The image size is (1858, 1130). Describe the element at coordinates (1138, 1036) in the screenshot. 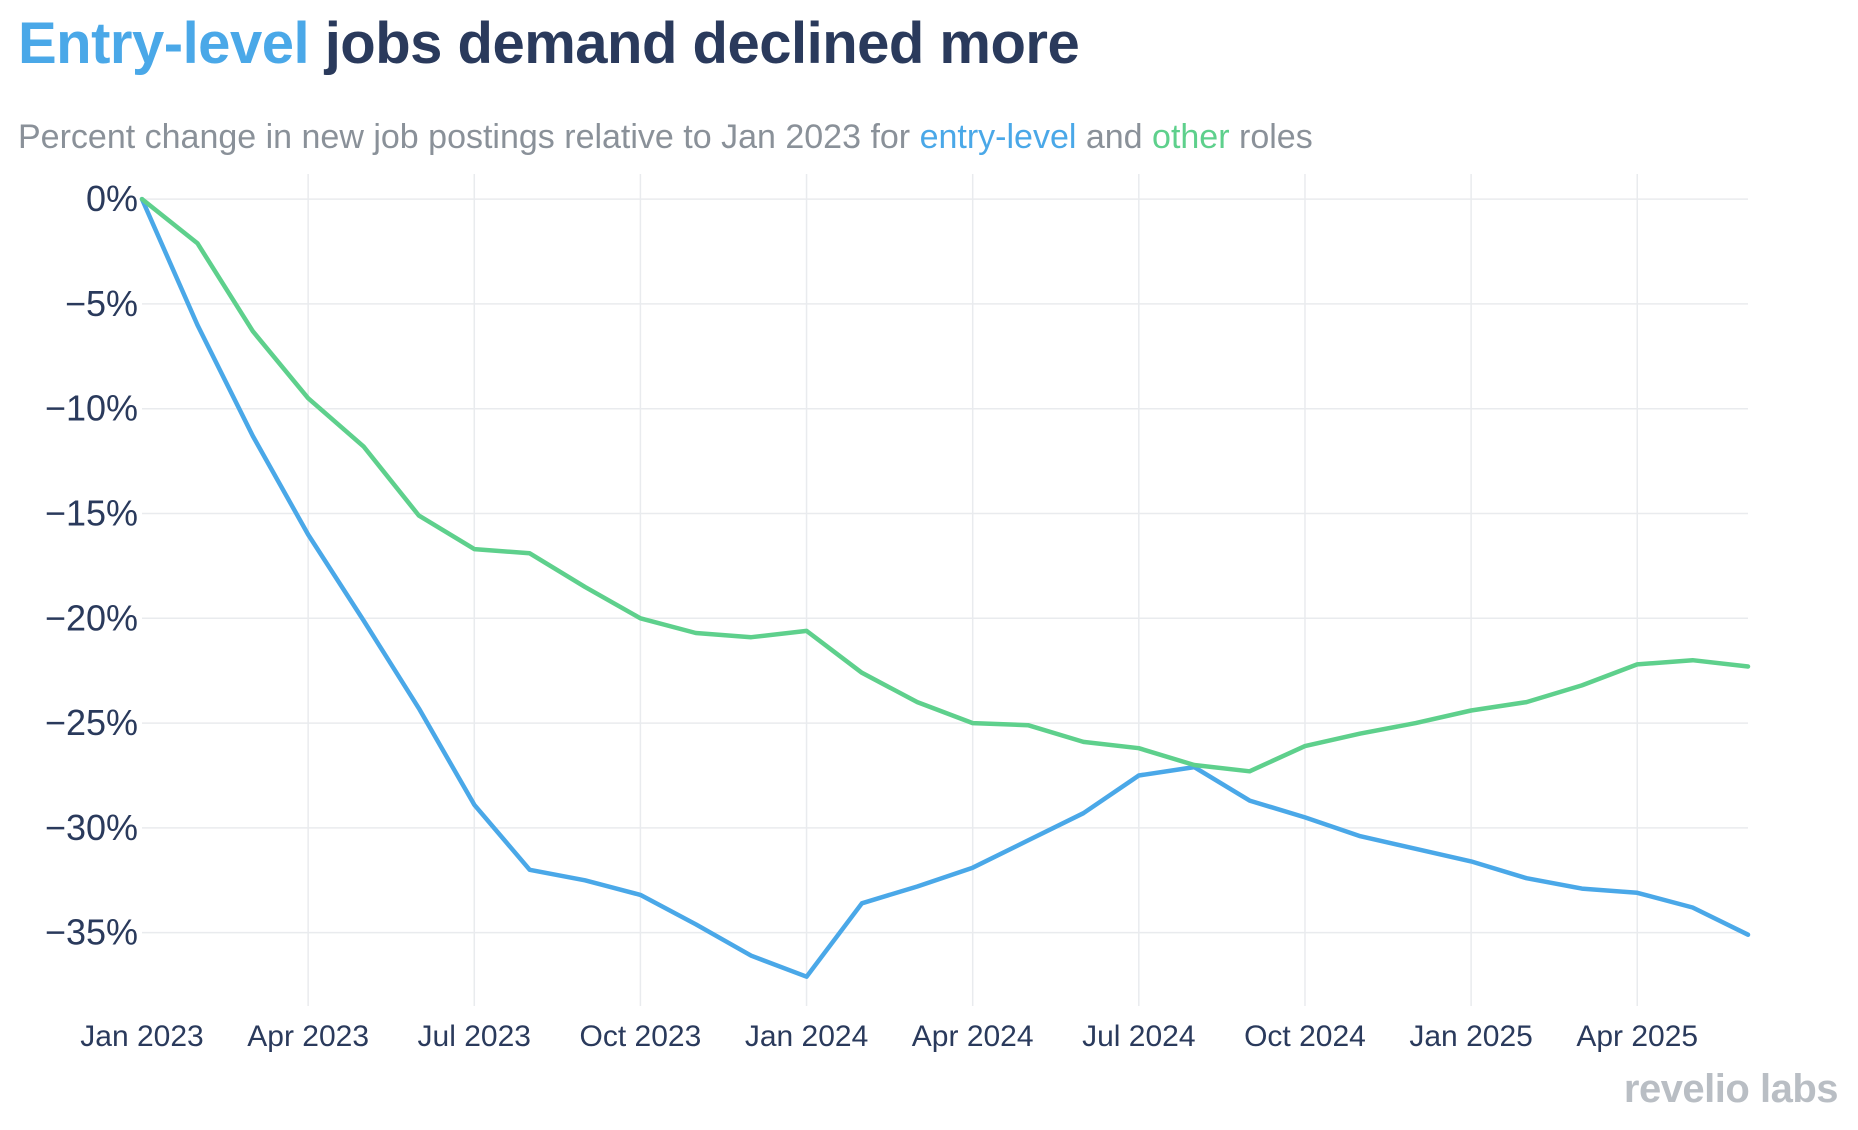

I see `x-tick-label: Jul 2024` at that location.